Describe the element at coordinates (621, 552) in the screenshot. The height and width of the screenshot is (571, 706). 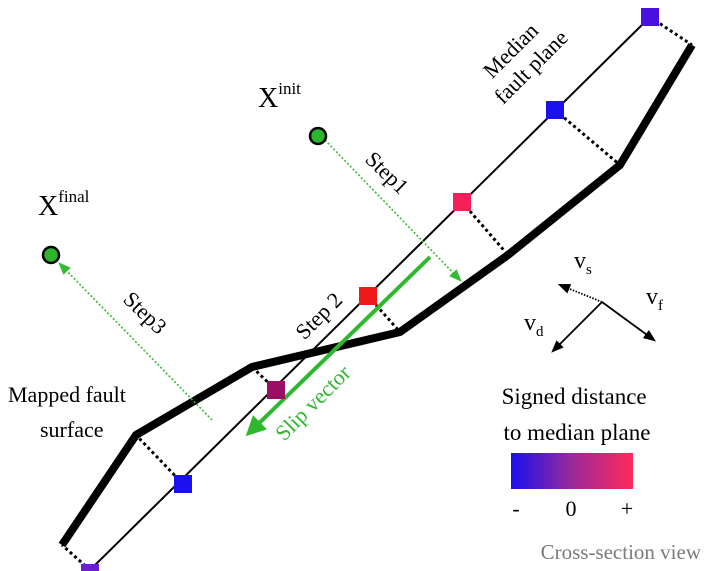
I see `cross-section-caption: Cross-section view` at that location.